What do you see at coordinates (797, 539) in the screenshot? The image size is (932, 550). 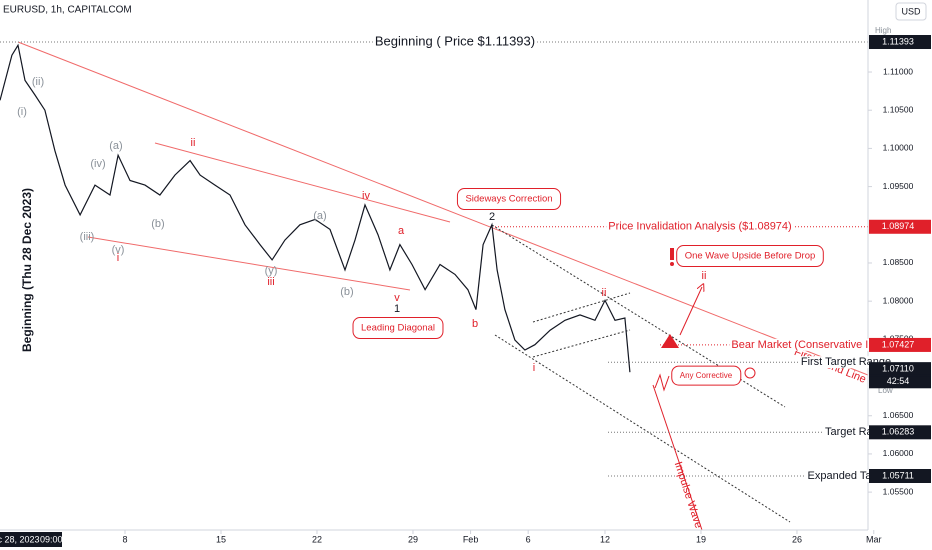 I see `x-tick-label: 26` at bounding box center [797, 539].